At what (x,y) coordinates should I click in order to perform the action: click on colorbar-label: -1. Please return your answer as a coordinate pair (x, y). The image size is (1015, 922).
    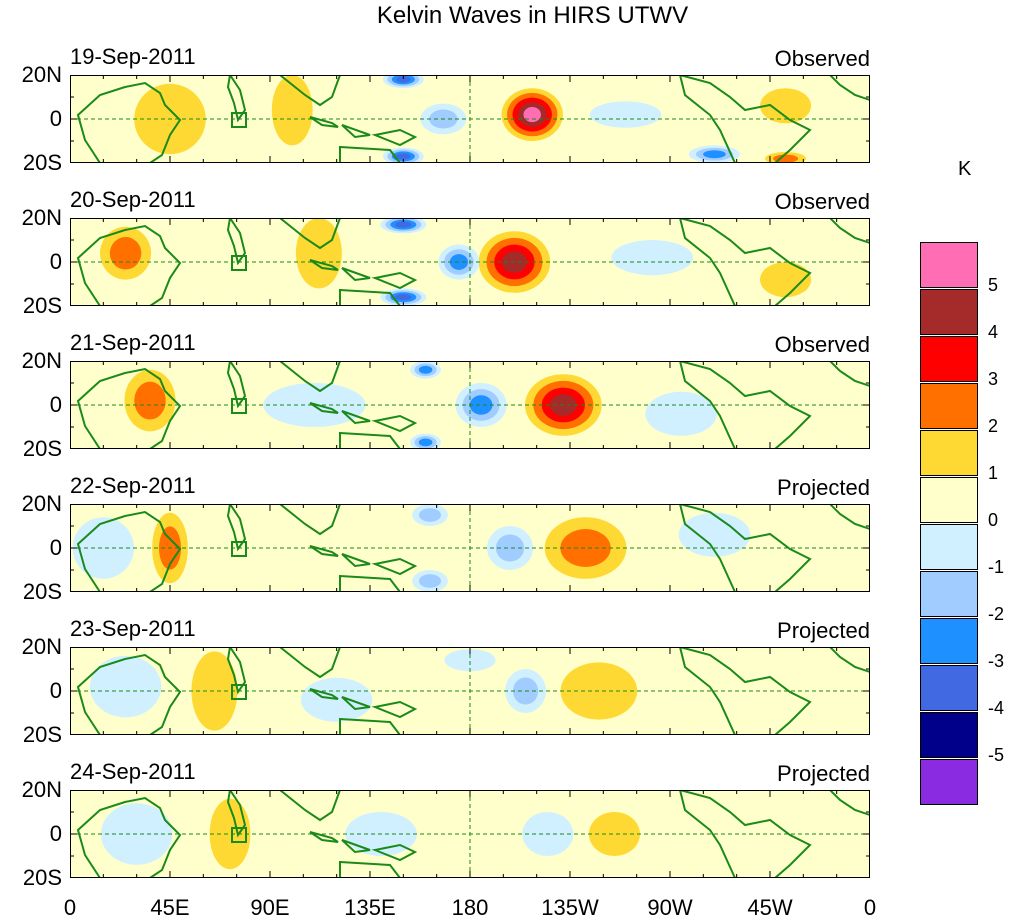
    Looking at the image, I should click on (996, 567).